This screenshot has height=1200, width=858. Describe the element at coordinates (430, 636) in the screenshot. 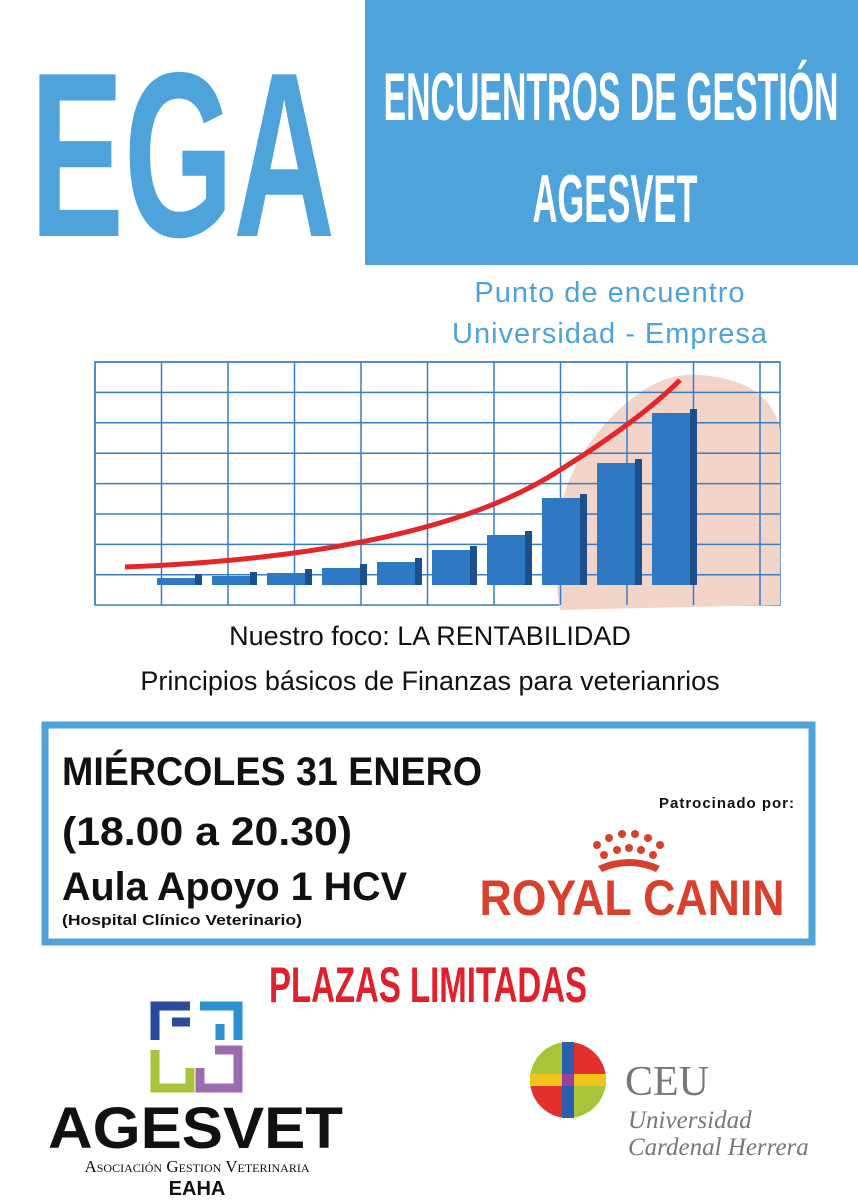

I see `focus-line: Nuestro foco: LA RENTABILIDAD` at that location.